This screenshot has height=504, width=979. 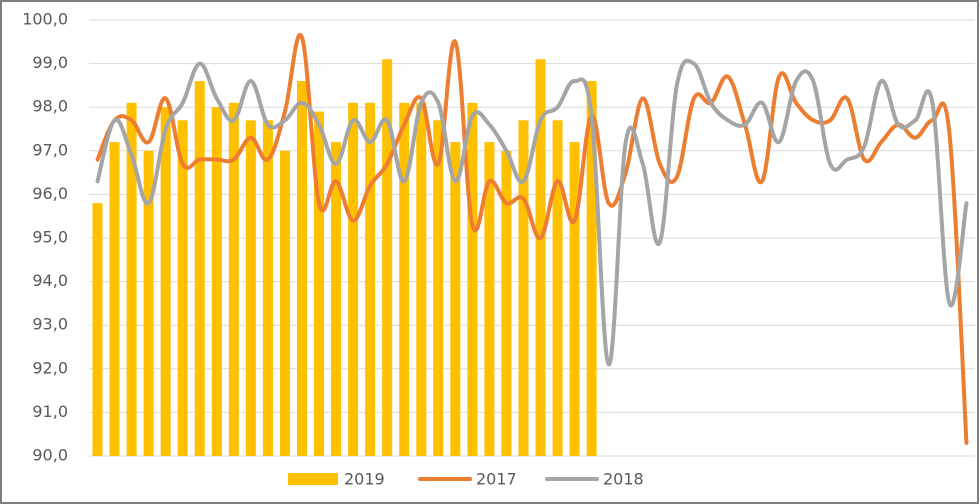 I want to click on y-tick-label: 96,0, so click(x=50, y=193).